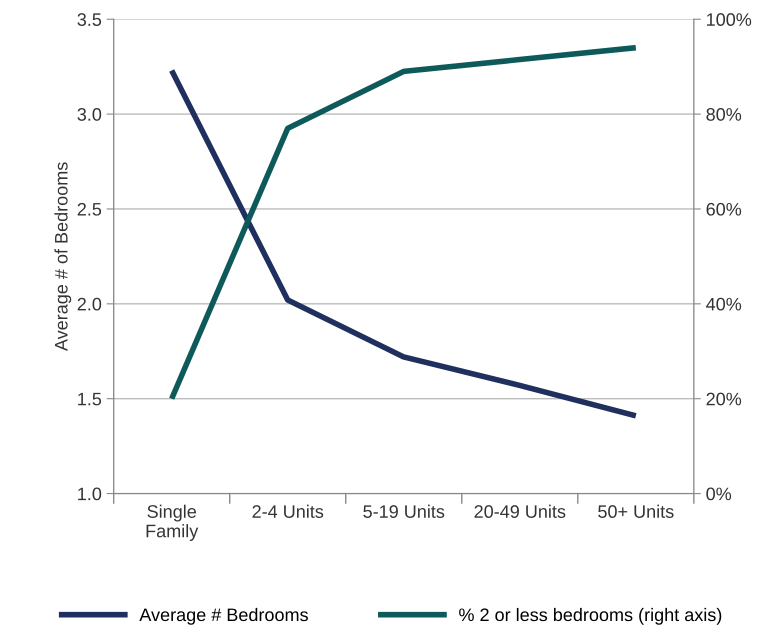  What do you see at coordinates (729, 19) in the screenshot?
I see `y2-tick-label: 100%` at bounding box center [729, 19].